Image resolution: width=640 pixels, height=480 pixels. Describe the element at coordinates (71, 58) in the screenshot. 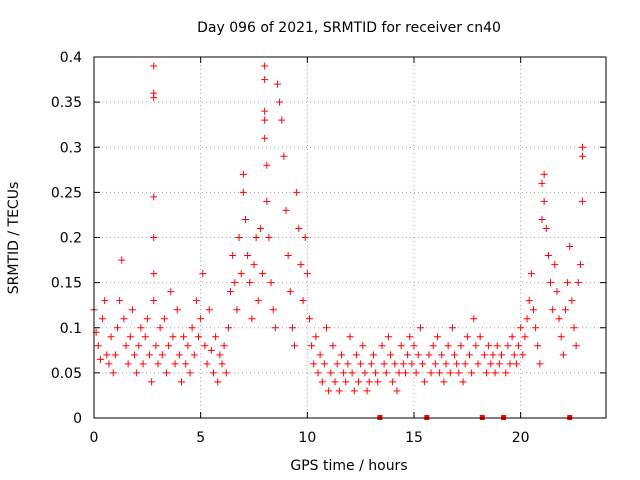

I see `y-tick-label: 0.4` at that location.